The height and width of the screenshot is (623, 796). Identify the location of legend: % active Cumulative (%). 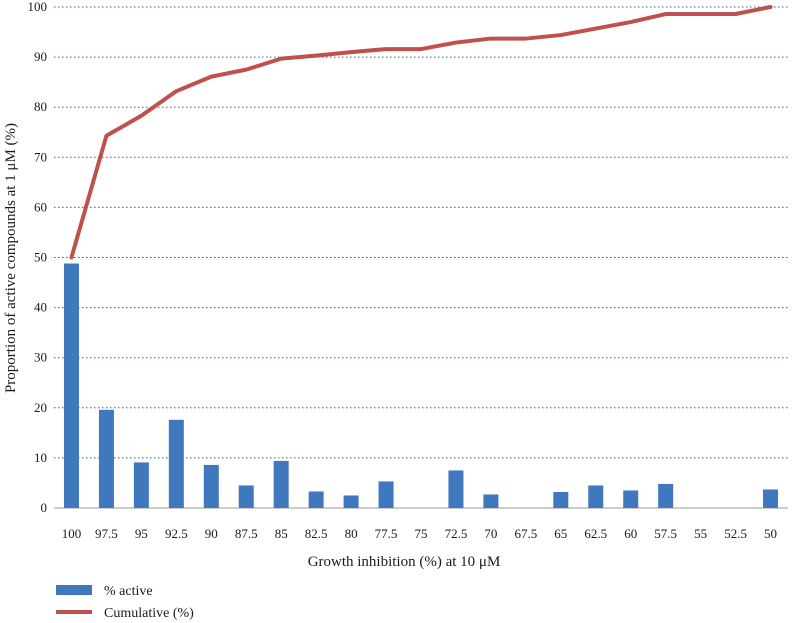
(125, 602).